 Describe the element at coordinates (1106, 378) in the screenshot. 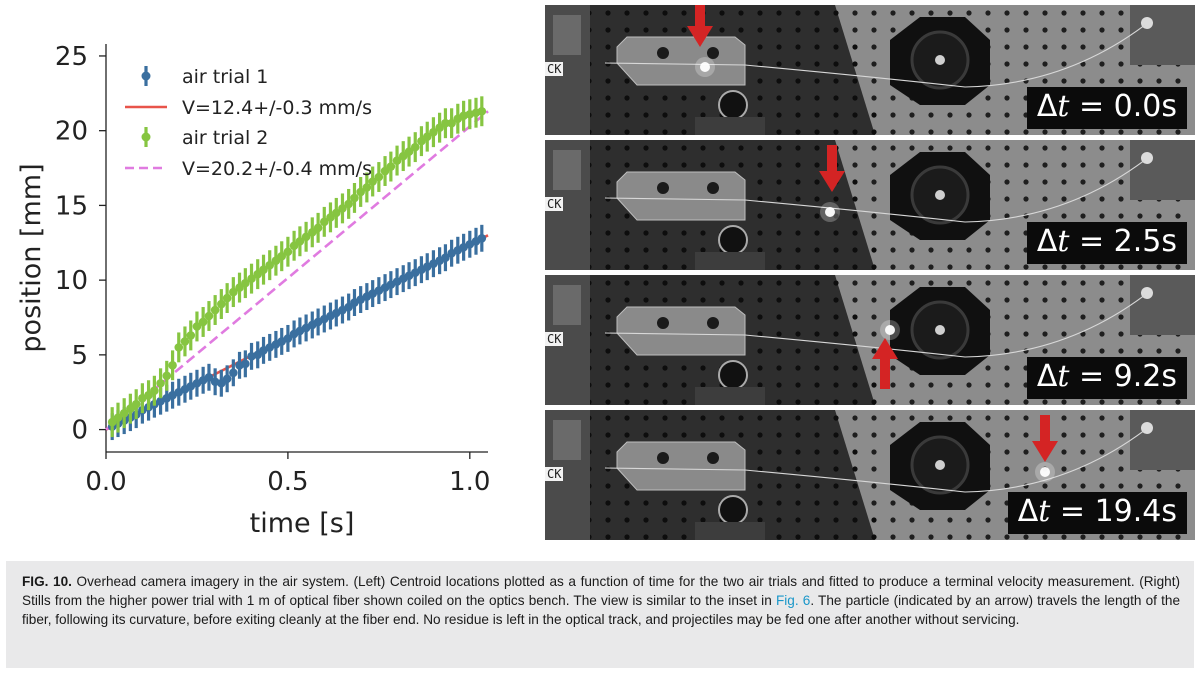

I see `time-offset-label: Δt = 9.2s` at that location.